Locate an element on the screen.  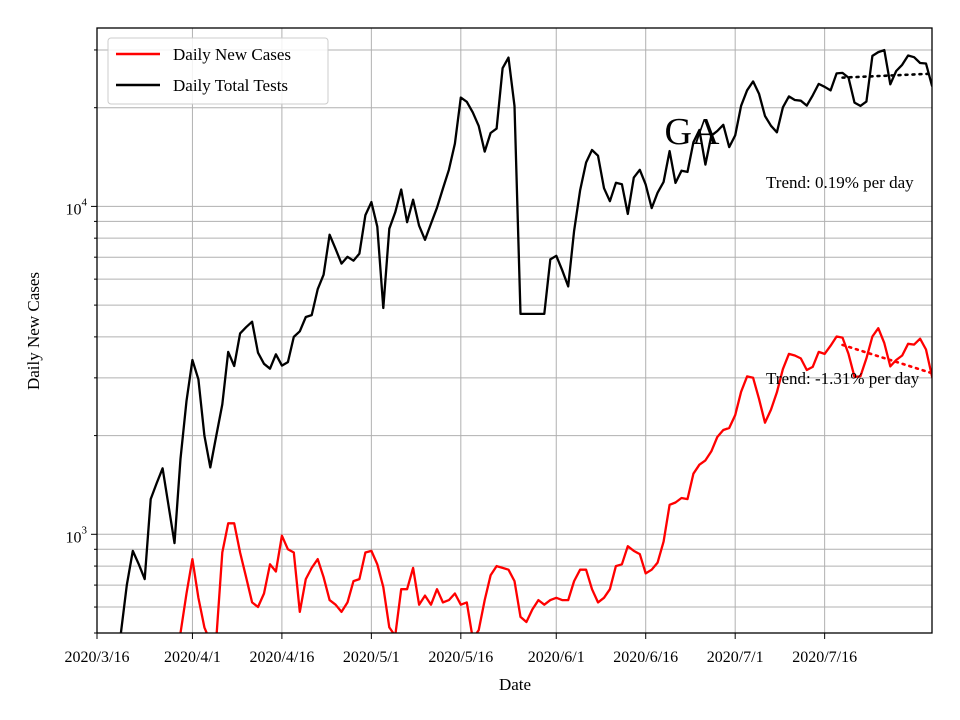
legend: Daily New Cases Daily Total Tests is located at coordinates (218, 71).